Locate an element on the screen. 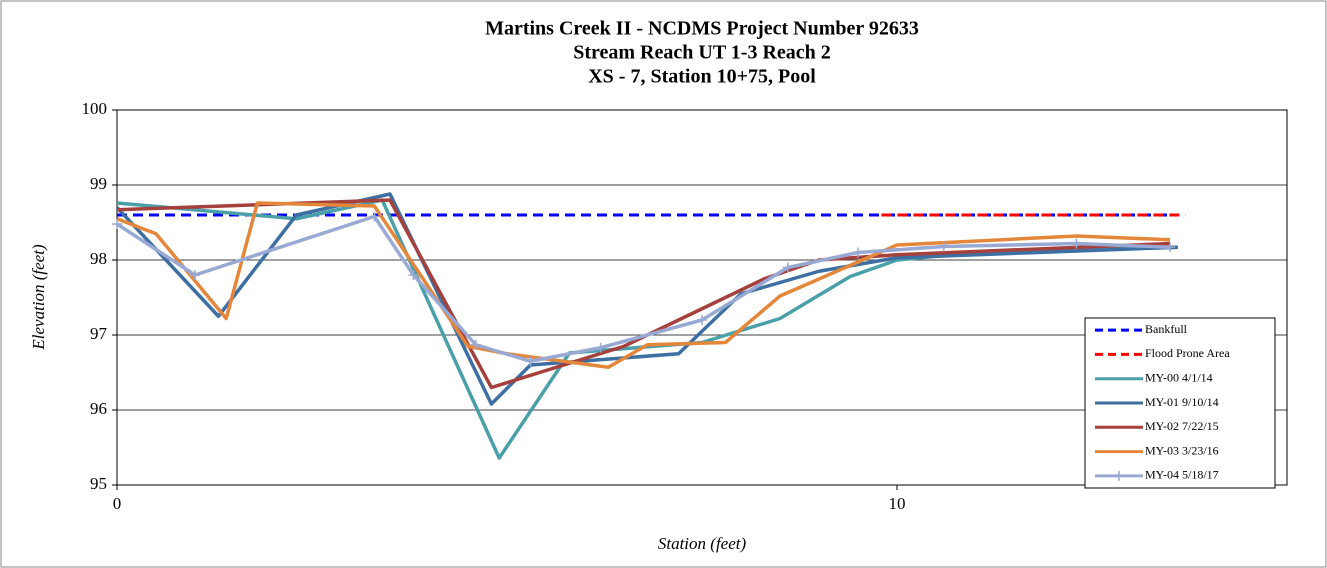 The image size is (1327, 568). chart-title: Stream Reach UT 1-3 Reach 2 is located at coordinates (702, 53).